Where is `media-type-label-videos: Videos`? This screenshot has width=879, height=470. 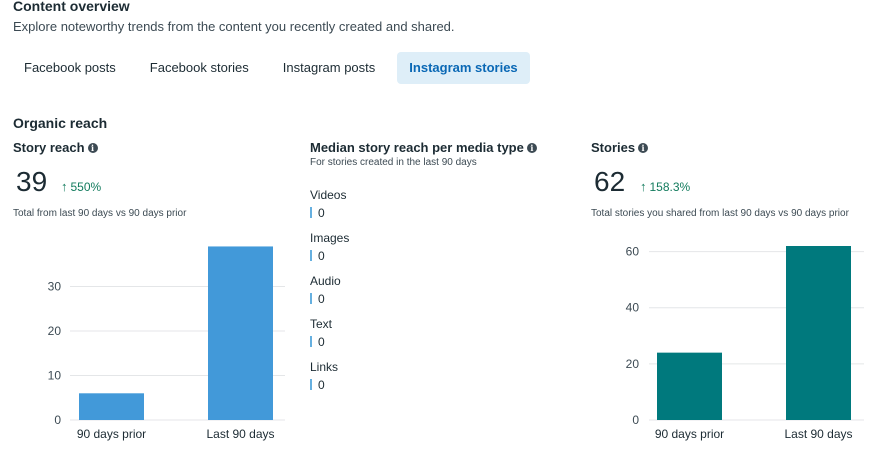 media-type-label-videos: Videos is located at coordinates (328, 195).